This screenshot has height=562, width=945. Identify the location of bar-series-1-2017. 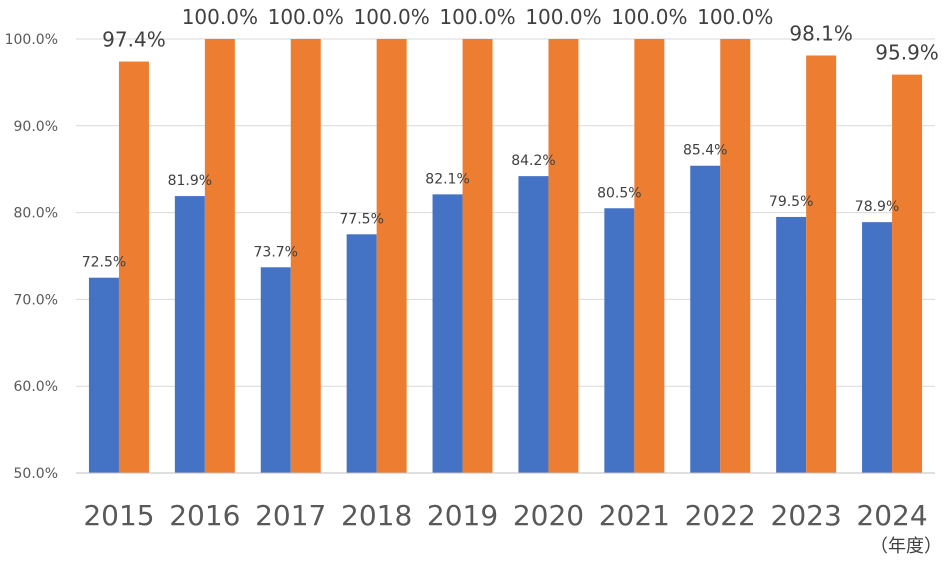
(275, 370).